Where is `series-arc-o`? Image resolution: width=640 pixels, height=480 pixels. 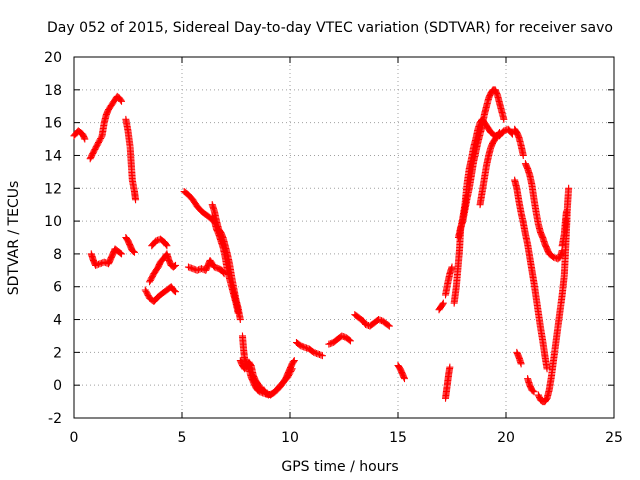
series-arc-o is located at coordinates (309, 349).